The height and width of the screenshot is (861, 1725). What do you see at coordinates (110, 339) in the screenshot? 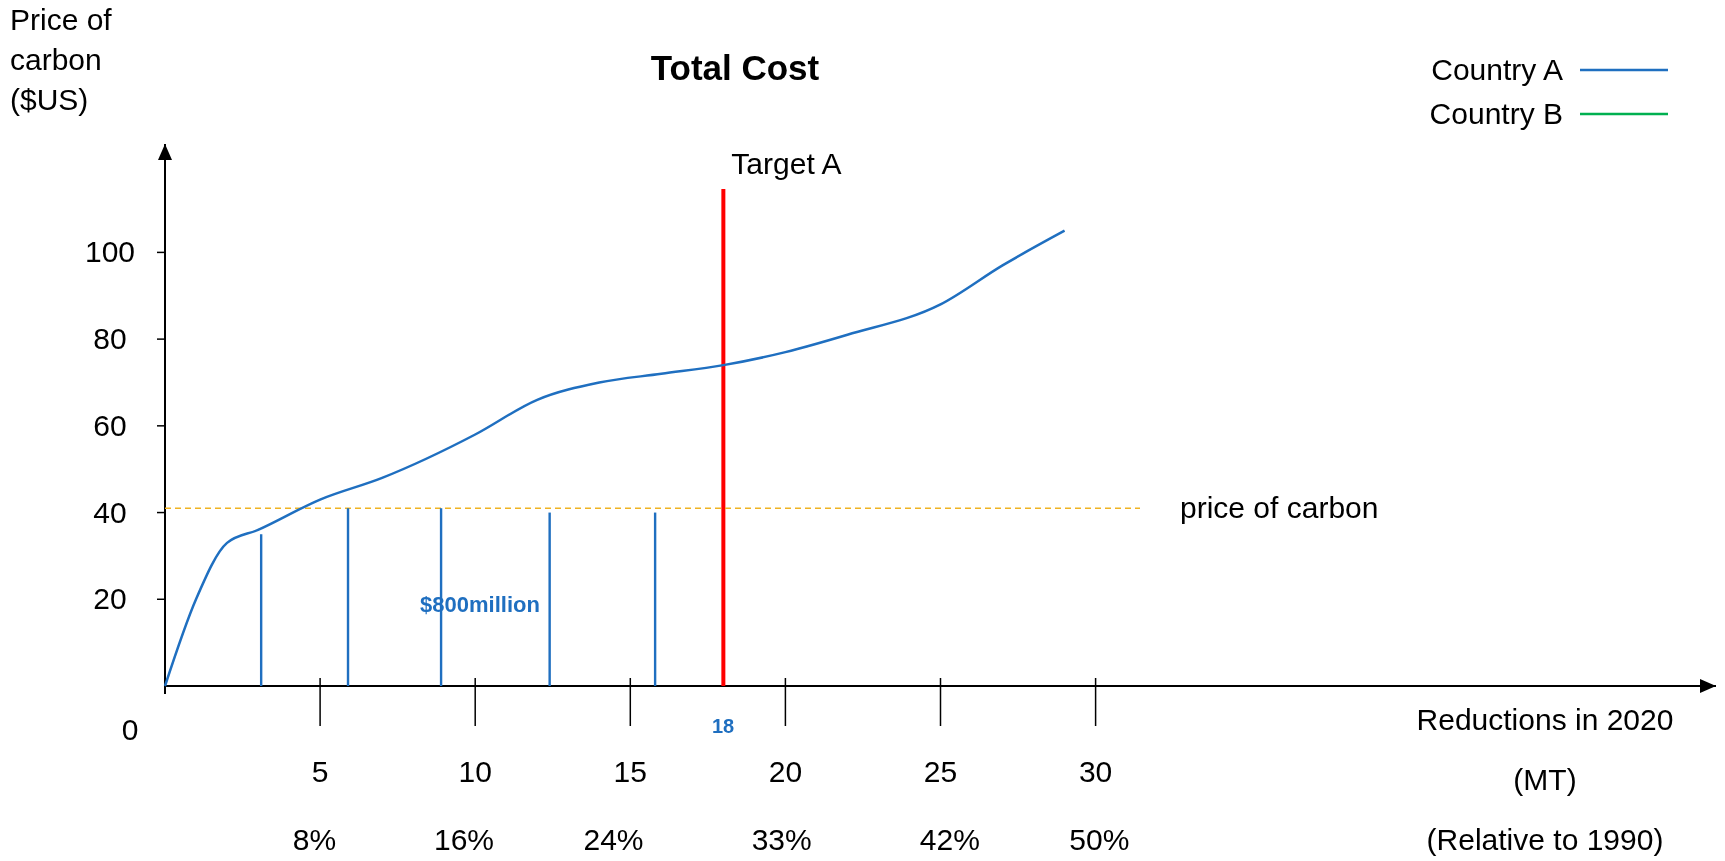
I see `y-tick-label: 80` at bounding box center [110, 339].